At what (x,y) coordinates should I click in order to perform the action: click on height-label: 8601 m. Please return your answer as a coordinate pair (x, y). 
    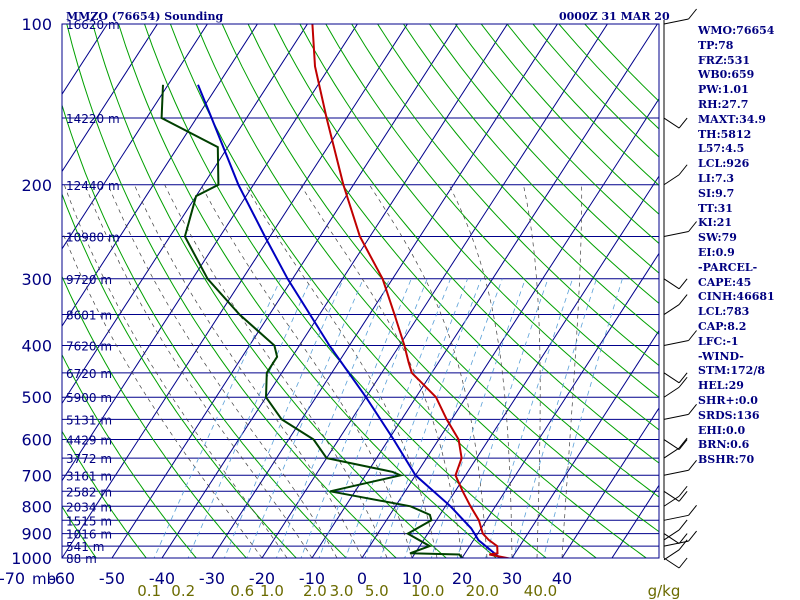
    Looking at the image, I should click on (89, 316).